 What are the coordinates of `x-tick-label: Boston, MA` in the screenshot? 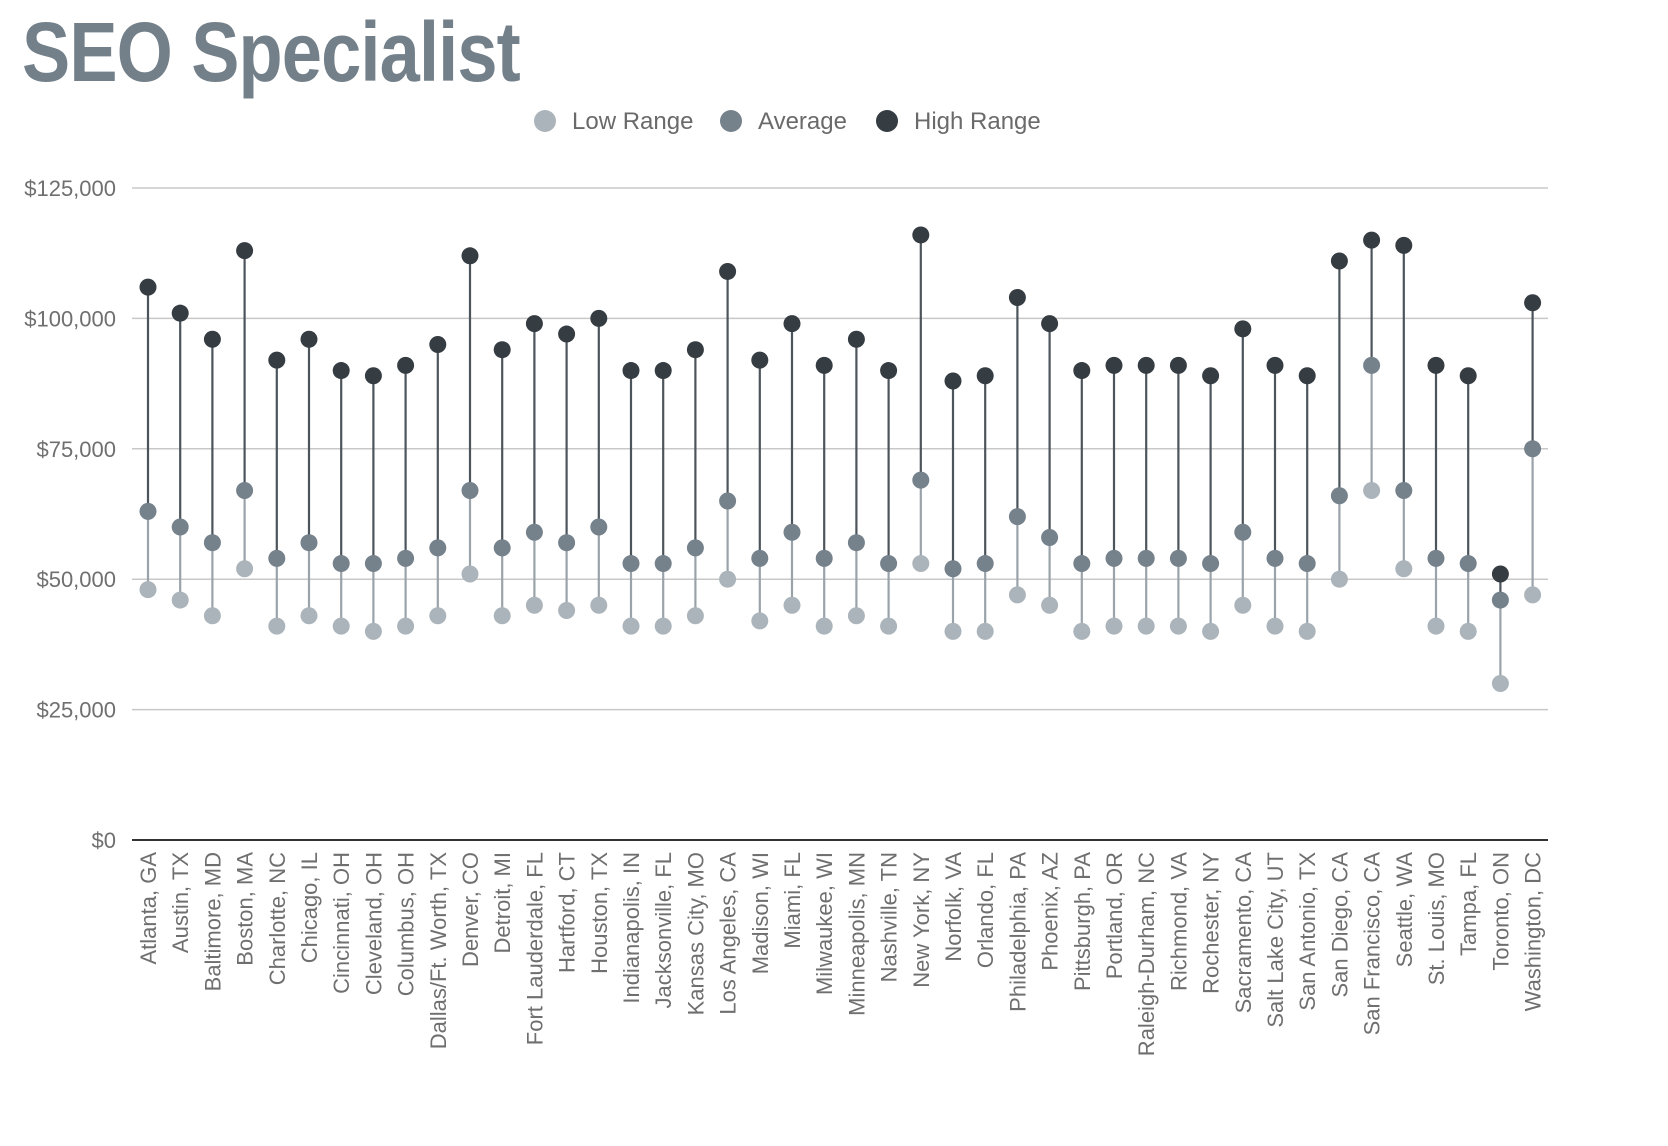 It's located at (245, 909).